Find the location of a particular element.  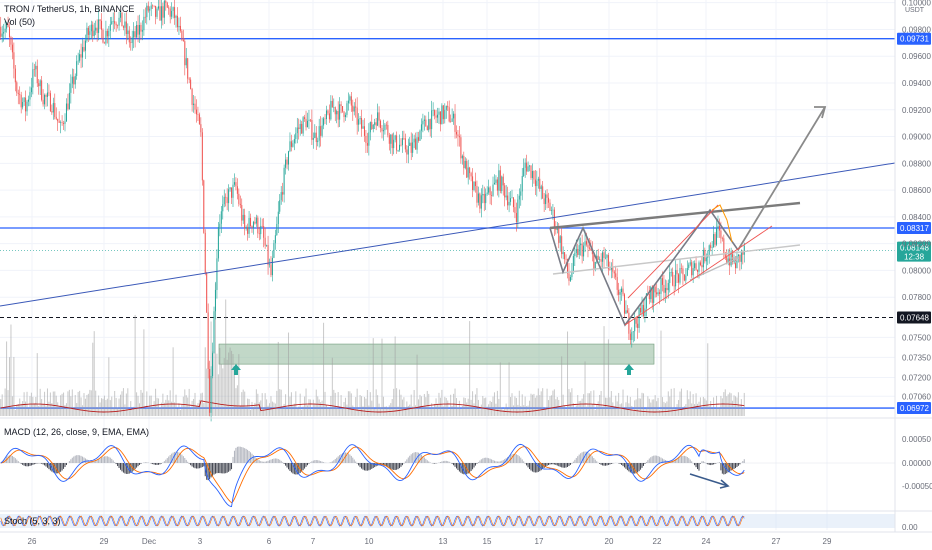

price-tick-label: 0.09400 is located at coordinates (916, 83).